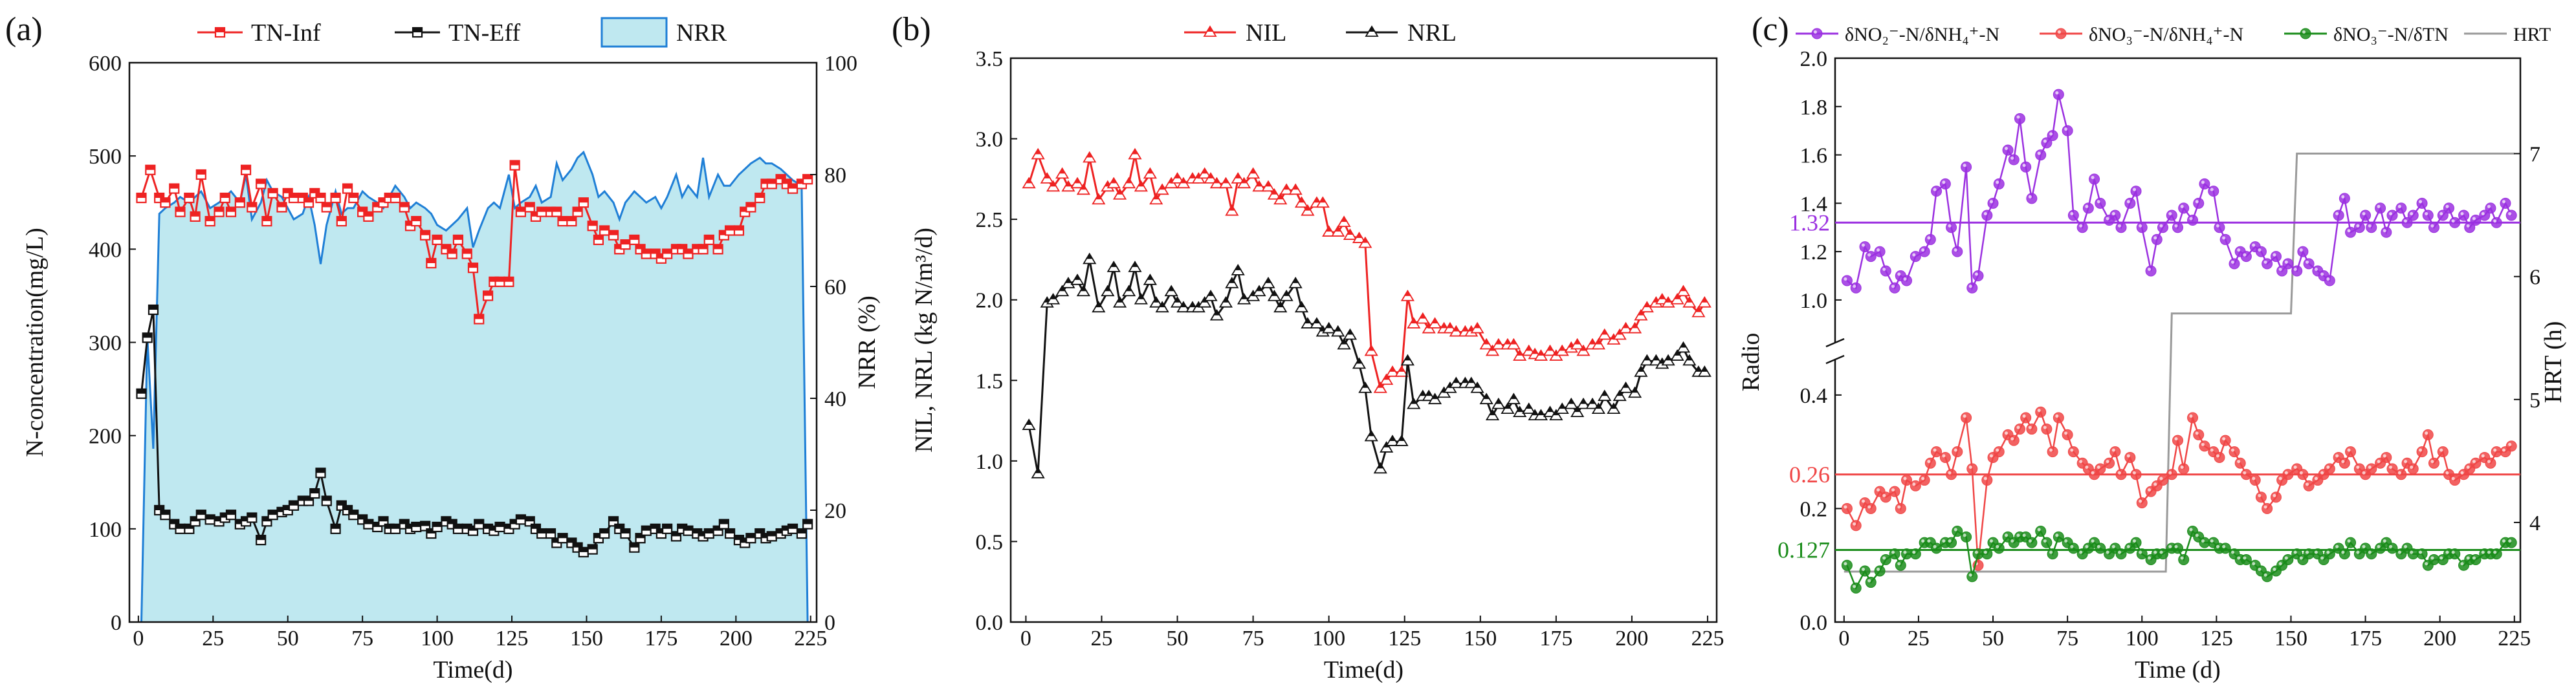 Image resolution: width=2576 pixels, height=699 pixels. I want to click on series-line, so click(2179, 193).